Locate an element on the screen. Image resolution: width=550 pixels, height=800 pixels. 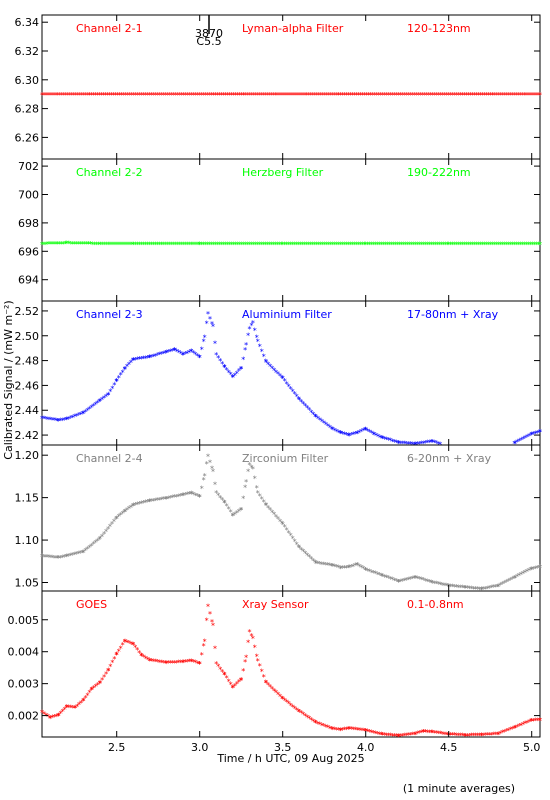
y-tick-label: 2.44 is located at coordinates (27, 410).